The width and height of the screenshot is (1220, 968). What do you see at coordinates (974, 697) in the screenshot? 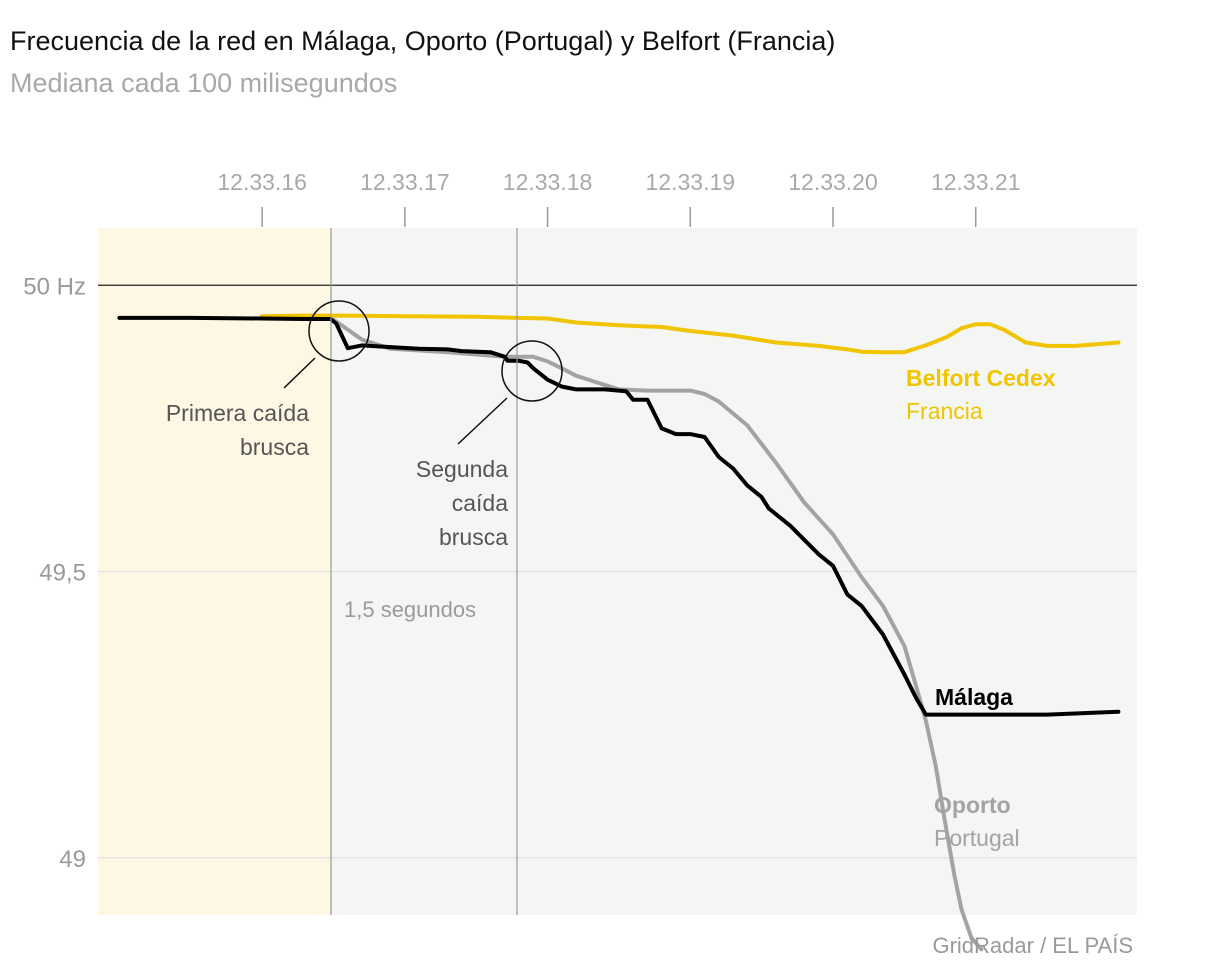
I see `series-label-m-laga: Málaga` at bounding box center [974, 697].